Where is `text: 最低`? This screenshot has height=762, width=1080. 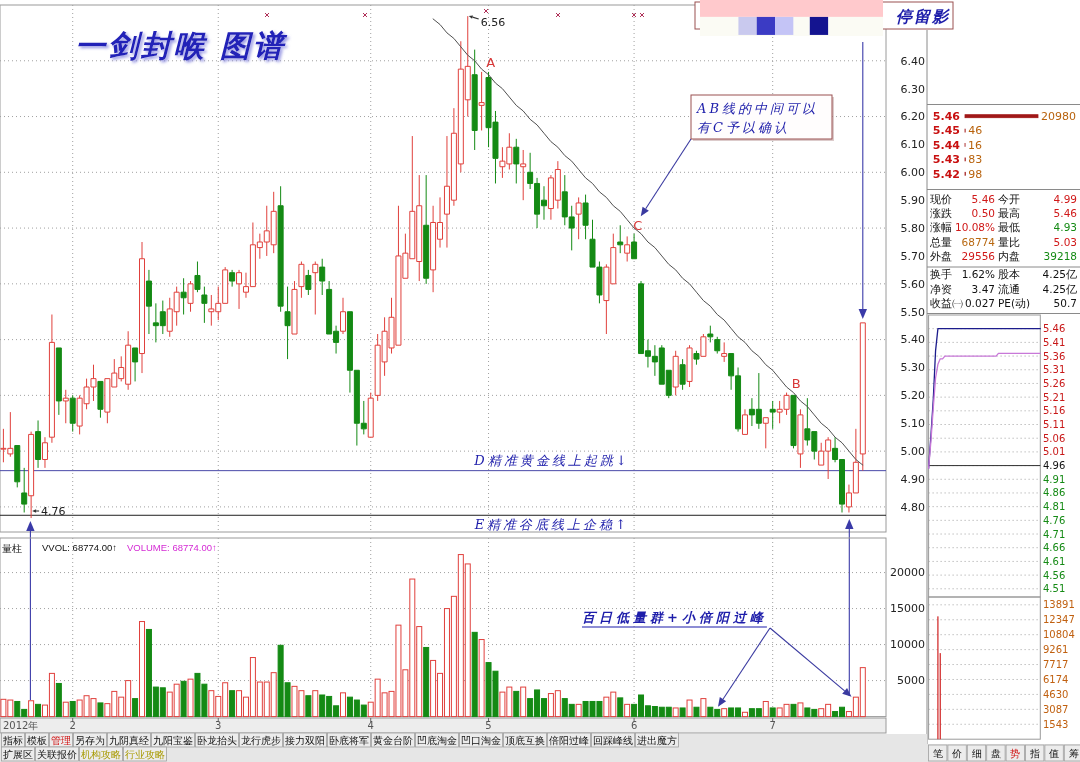
text: 最低 is located at coordinates (1009, 227).